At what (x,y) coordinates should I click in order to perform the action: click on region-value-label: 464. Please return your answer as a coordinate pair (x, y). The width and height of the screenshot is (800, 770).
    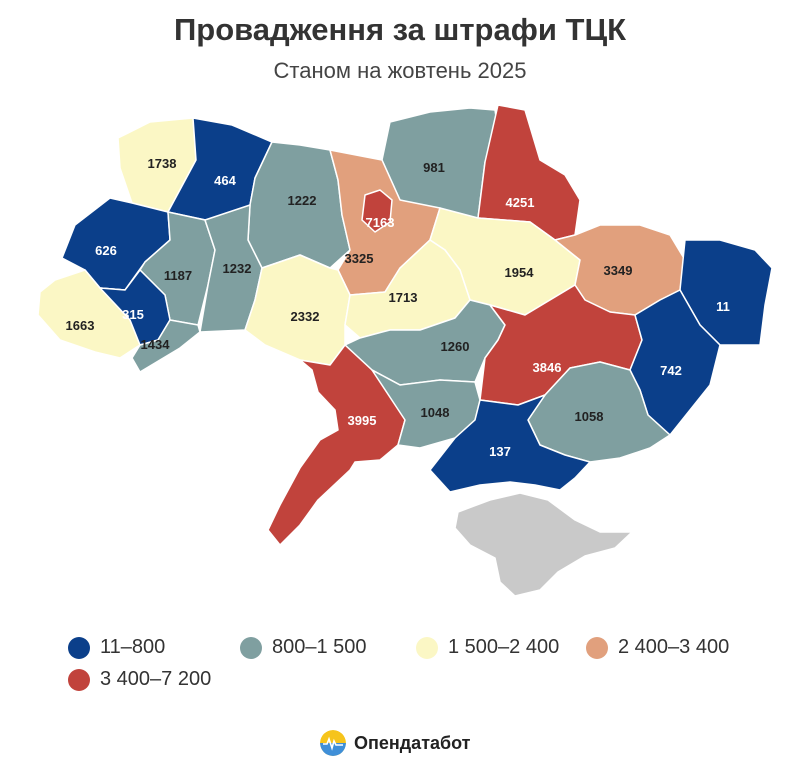
    Looking at the image, I should click on (225, 180).